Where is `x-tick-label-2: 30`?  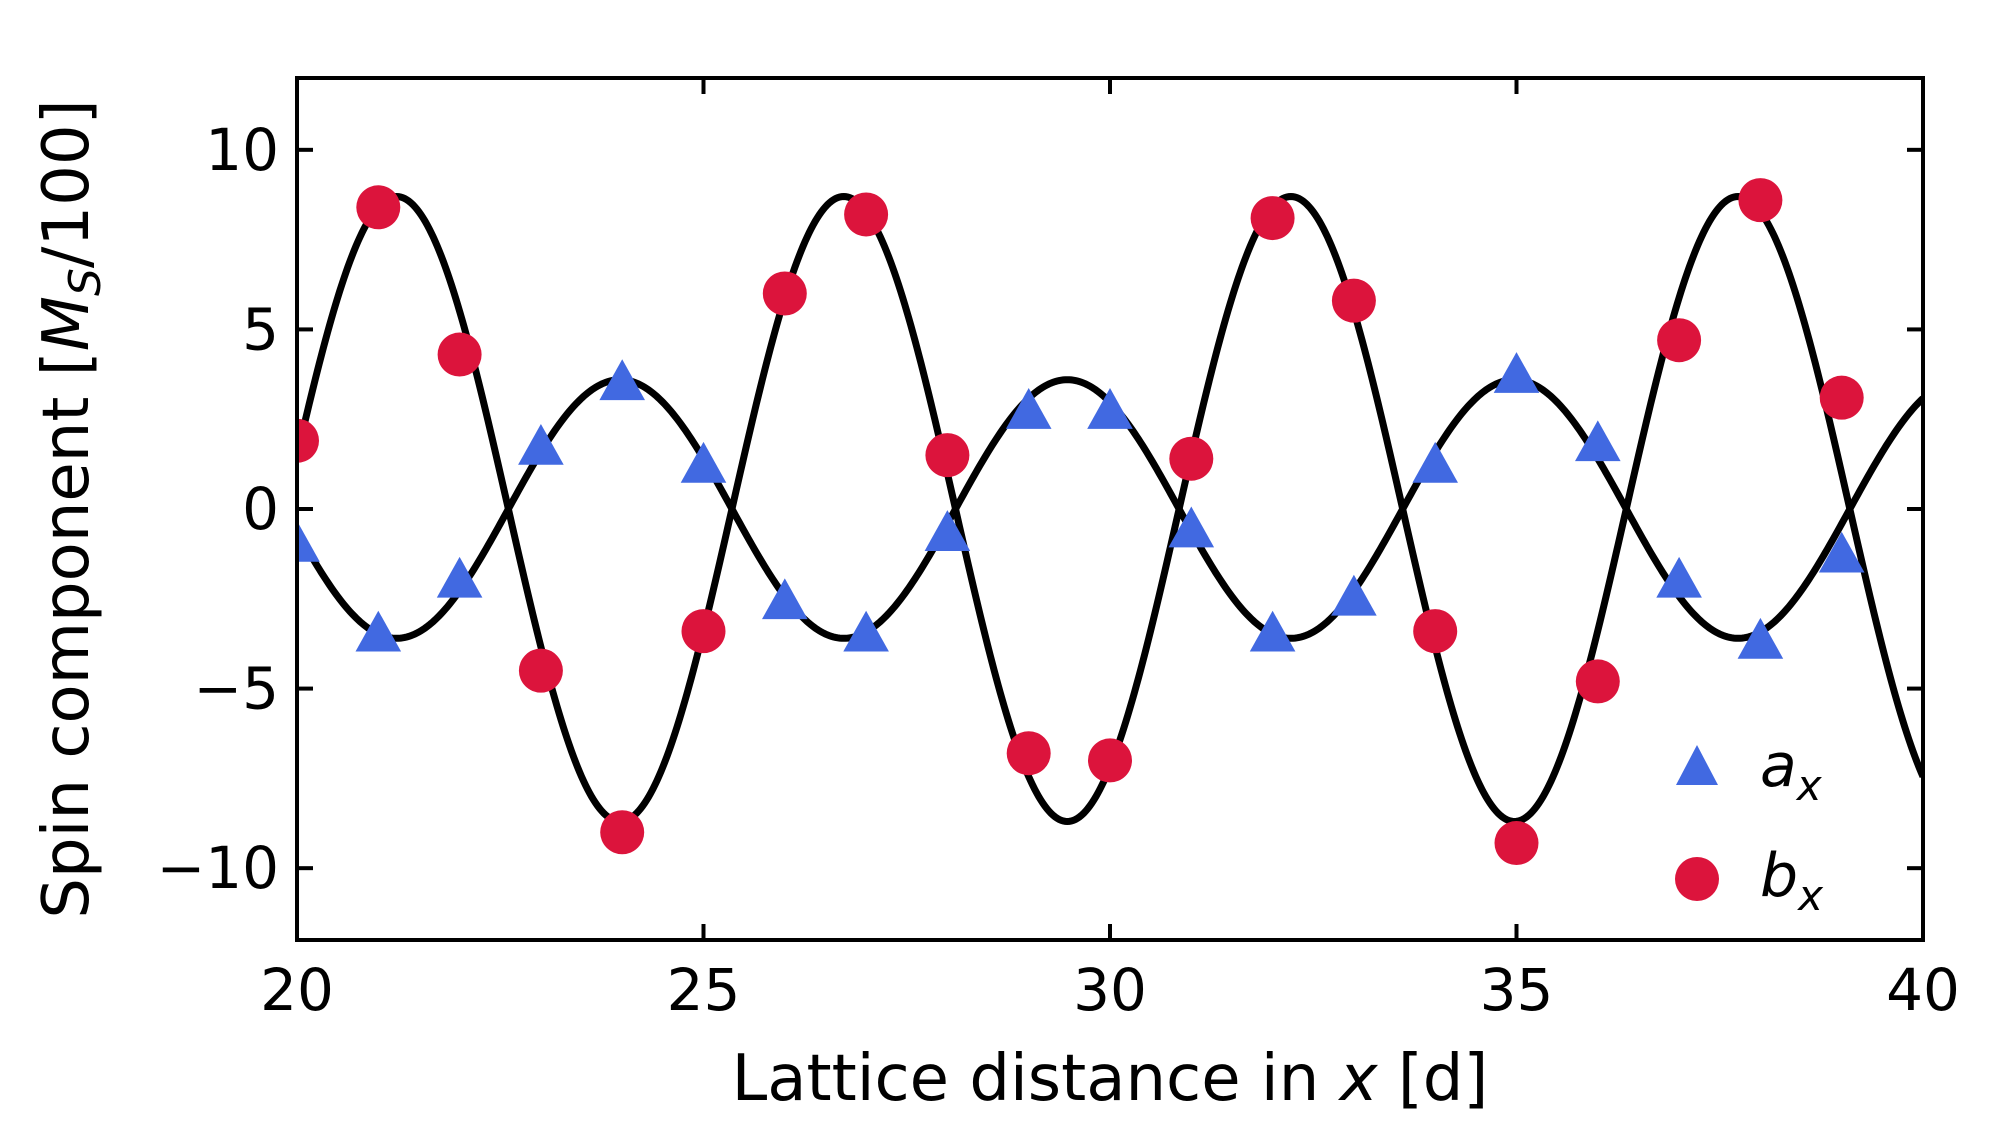
x-tick-label-2: 30 is located at coordinates (1110, 990).